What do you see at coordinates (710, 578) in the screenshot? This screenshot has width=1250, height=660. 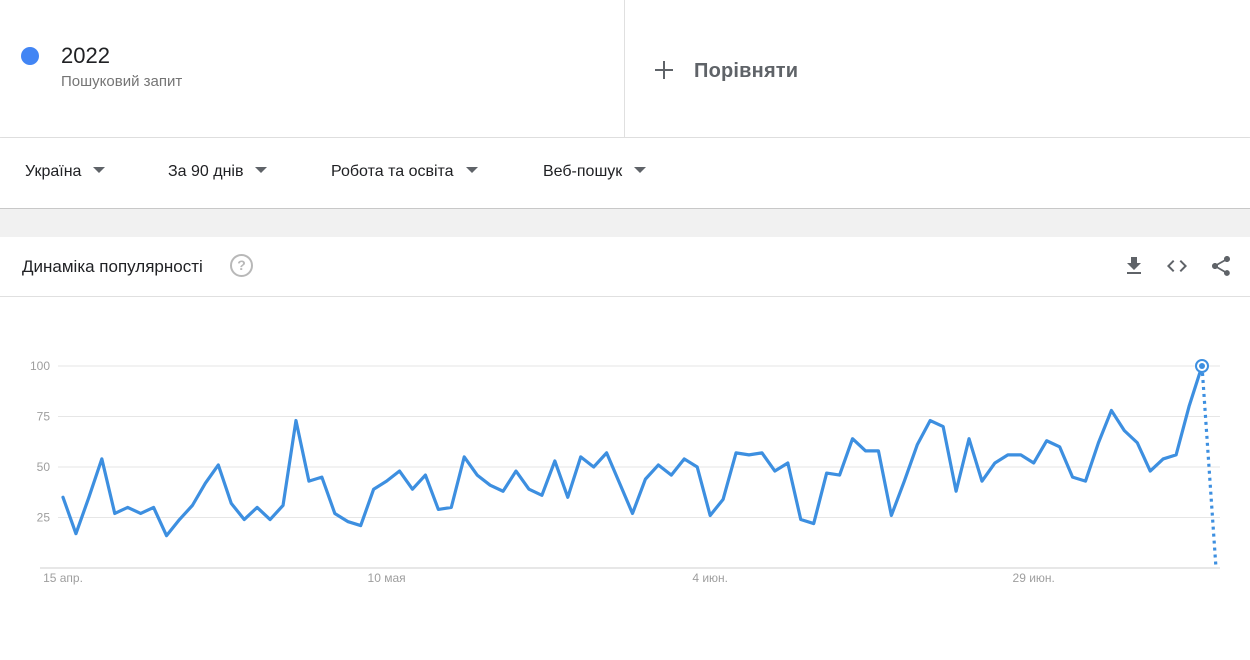 I see `x-tick-label: 4 июн.` at bounding box center [710, 578].